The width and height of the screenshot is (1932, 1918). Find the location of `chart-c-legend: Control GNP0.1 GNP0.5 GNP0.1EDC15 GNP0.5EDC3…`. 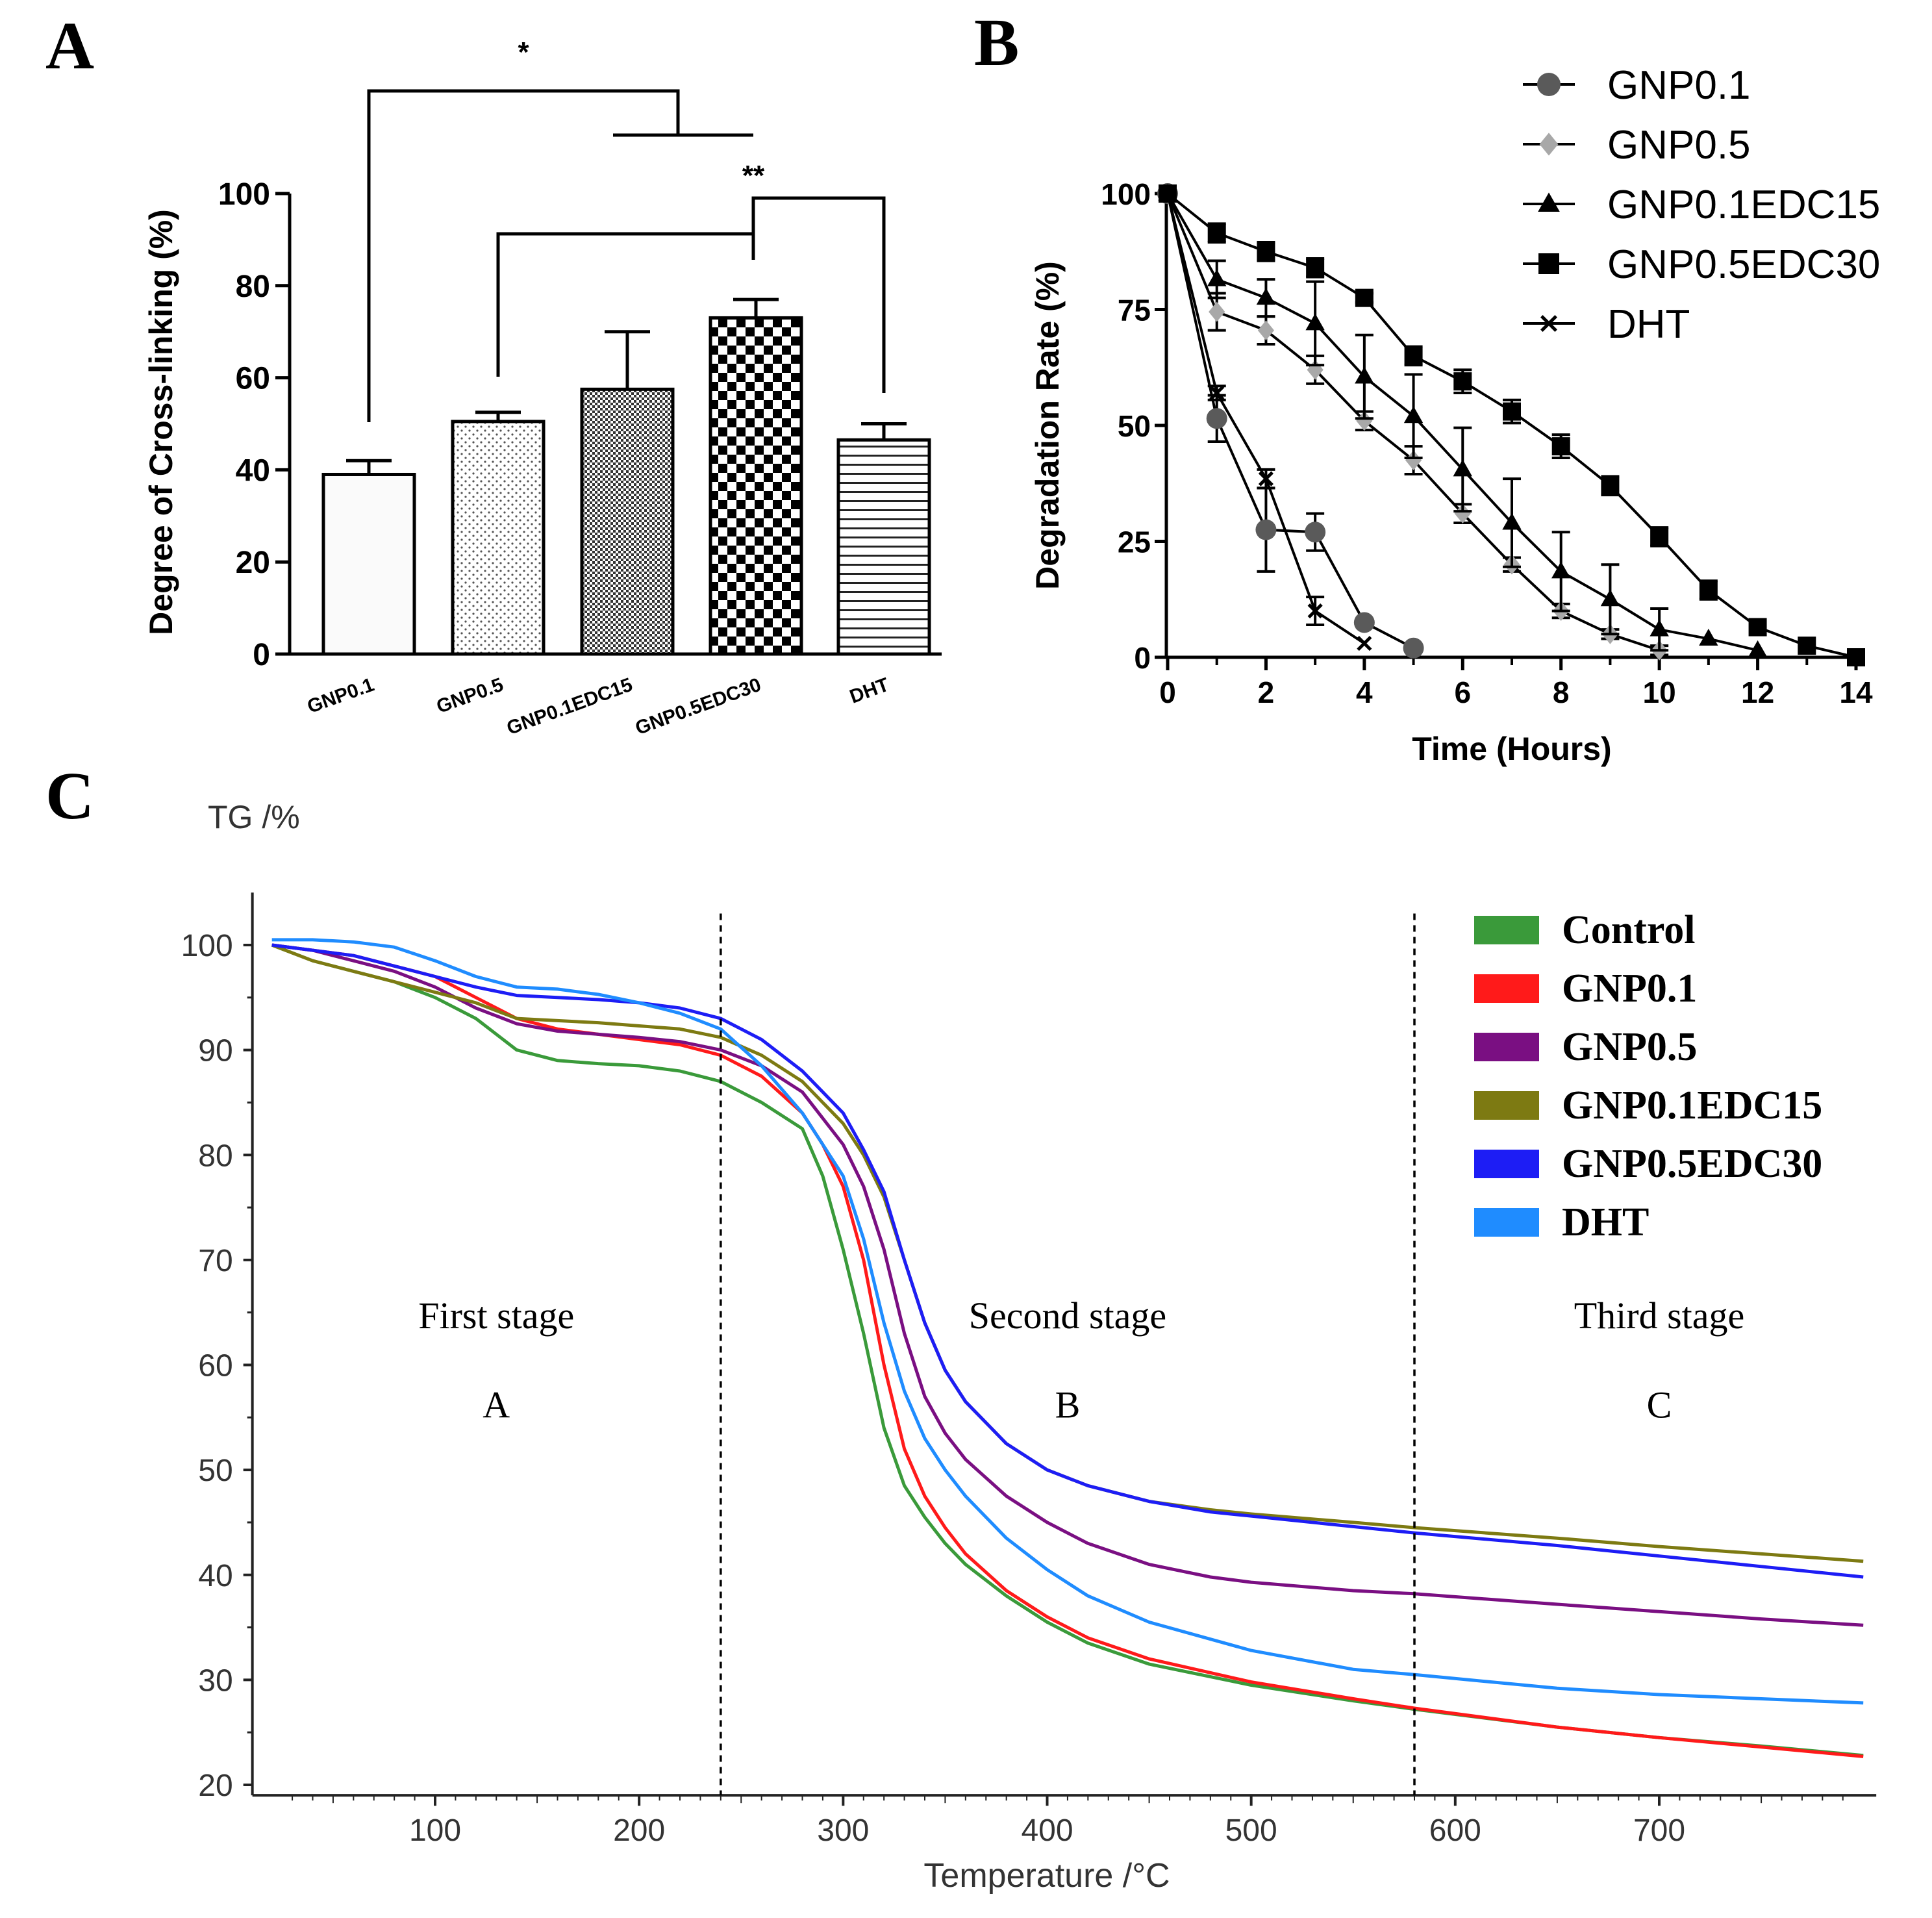

chart-c-legend: Control GNP0.1 GNP0.5 GNP0.1EDC15 GNP0.5EDC3… is located at coordinates (1648, 1076).